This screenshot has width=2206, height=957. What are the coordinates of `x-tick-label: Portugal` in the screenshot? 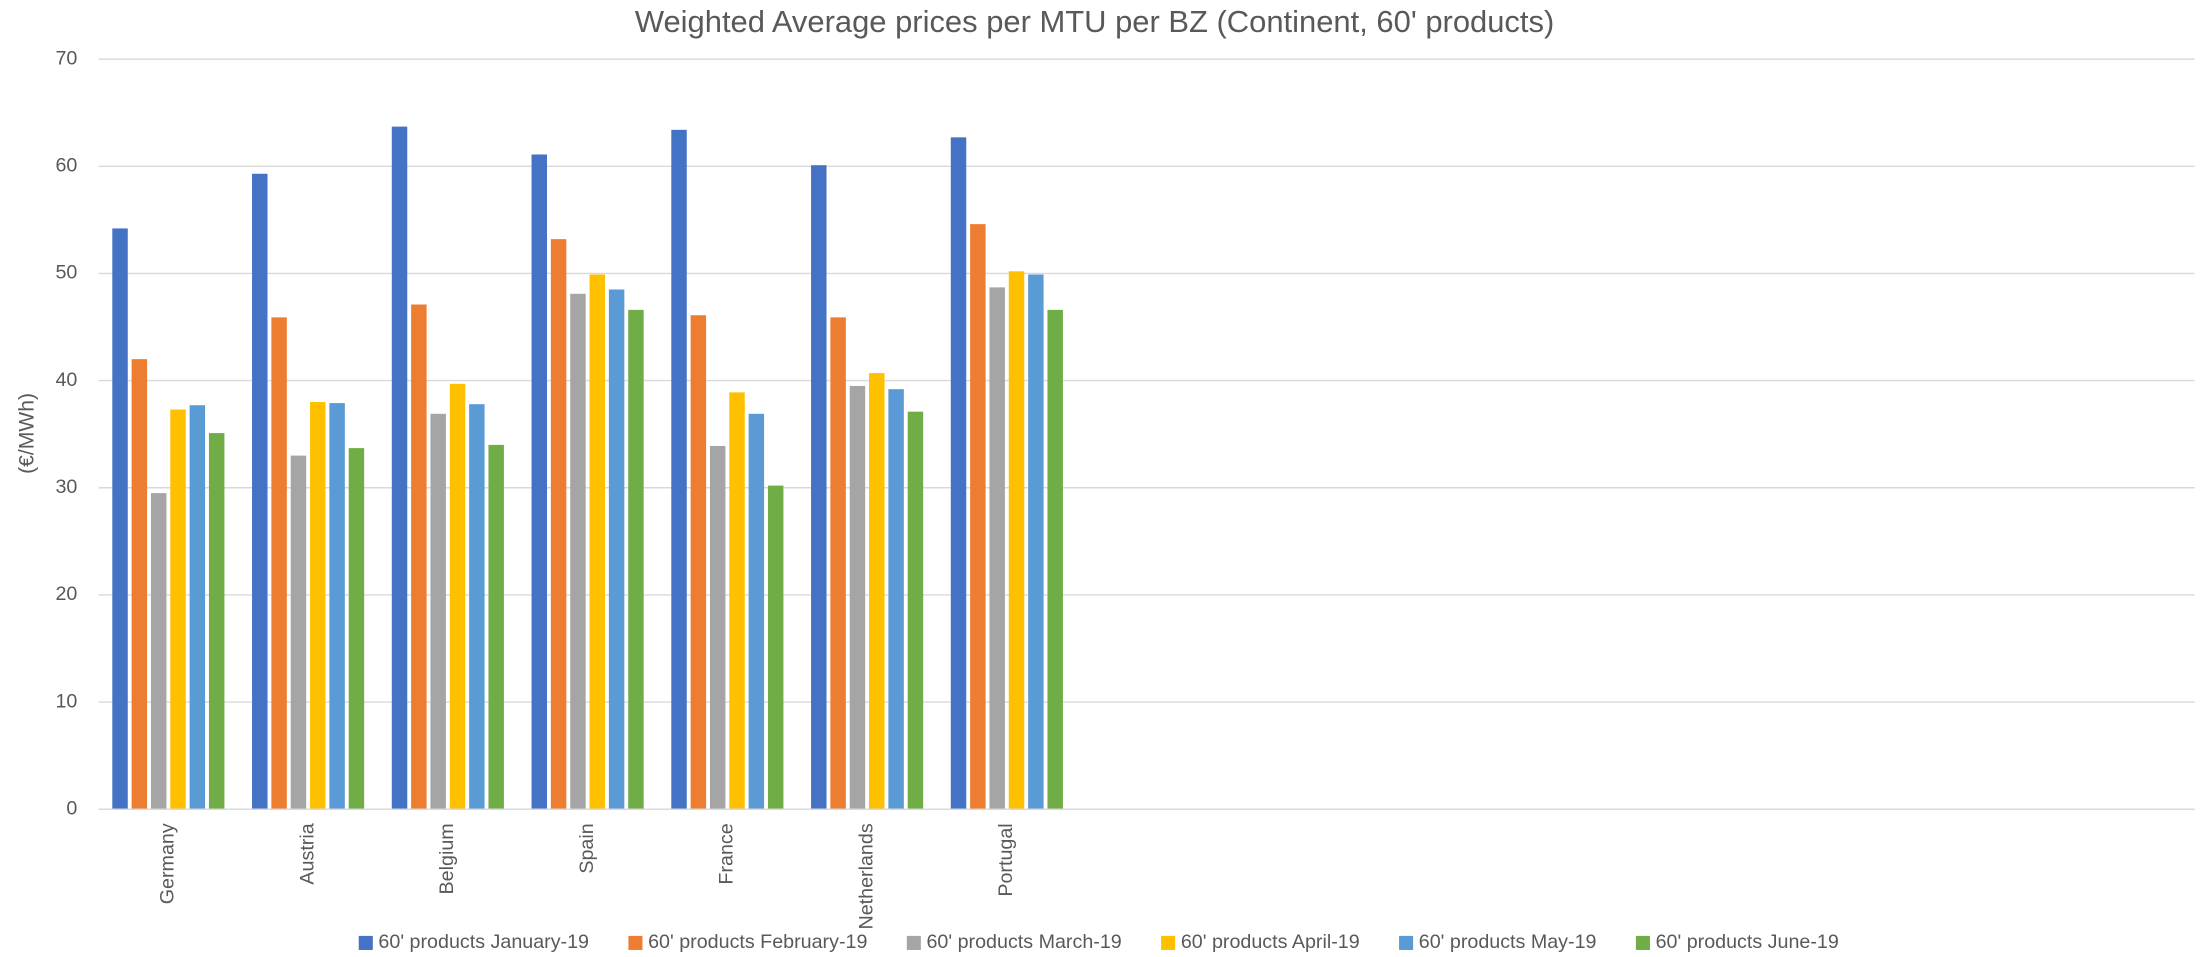 It's located at (1006, 859).